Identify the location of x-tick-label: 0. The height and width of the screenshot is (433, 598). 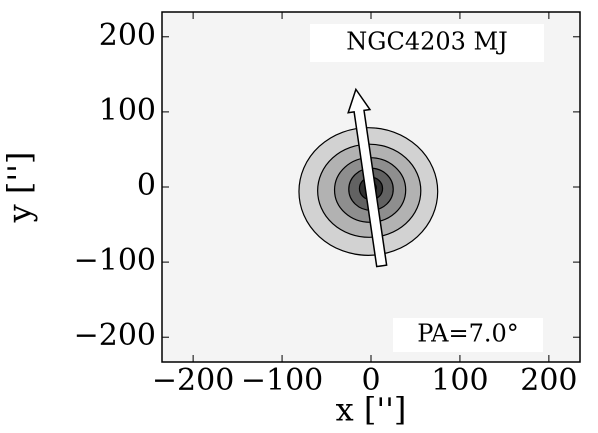
(370, 380).